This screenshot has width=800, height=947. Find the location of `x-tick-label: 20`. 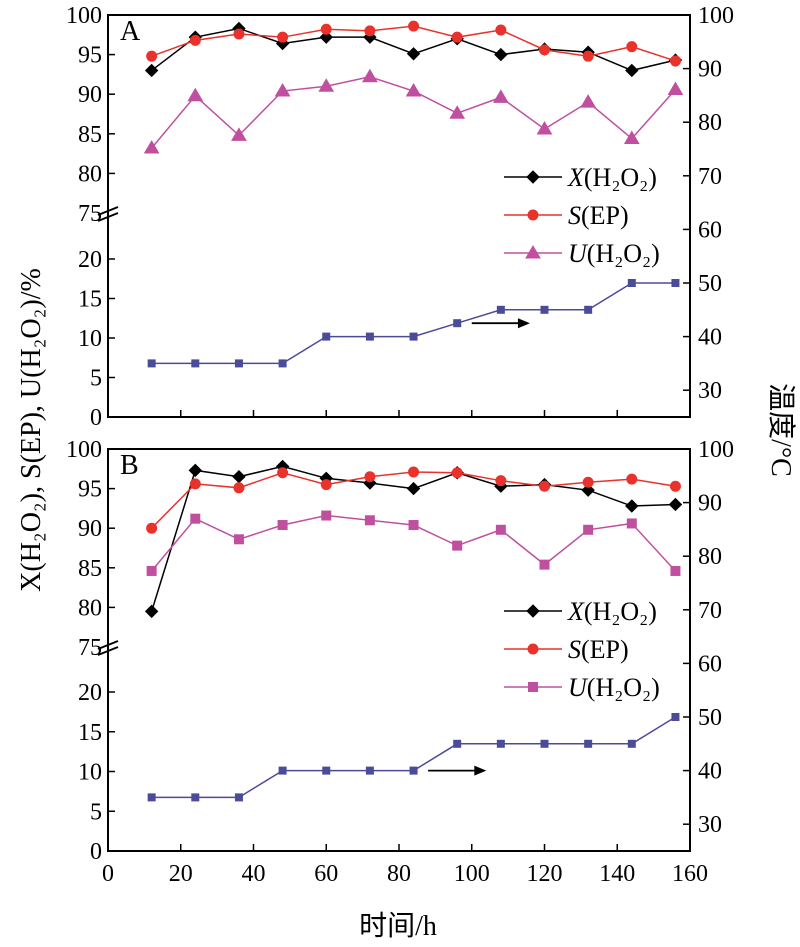

x-tick-label: 20 is located at coordinates (181, 874).